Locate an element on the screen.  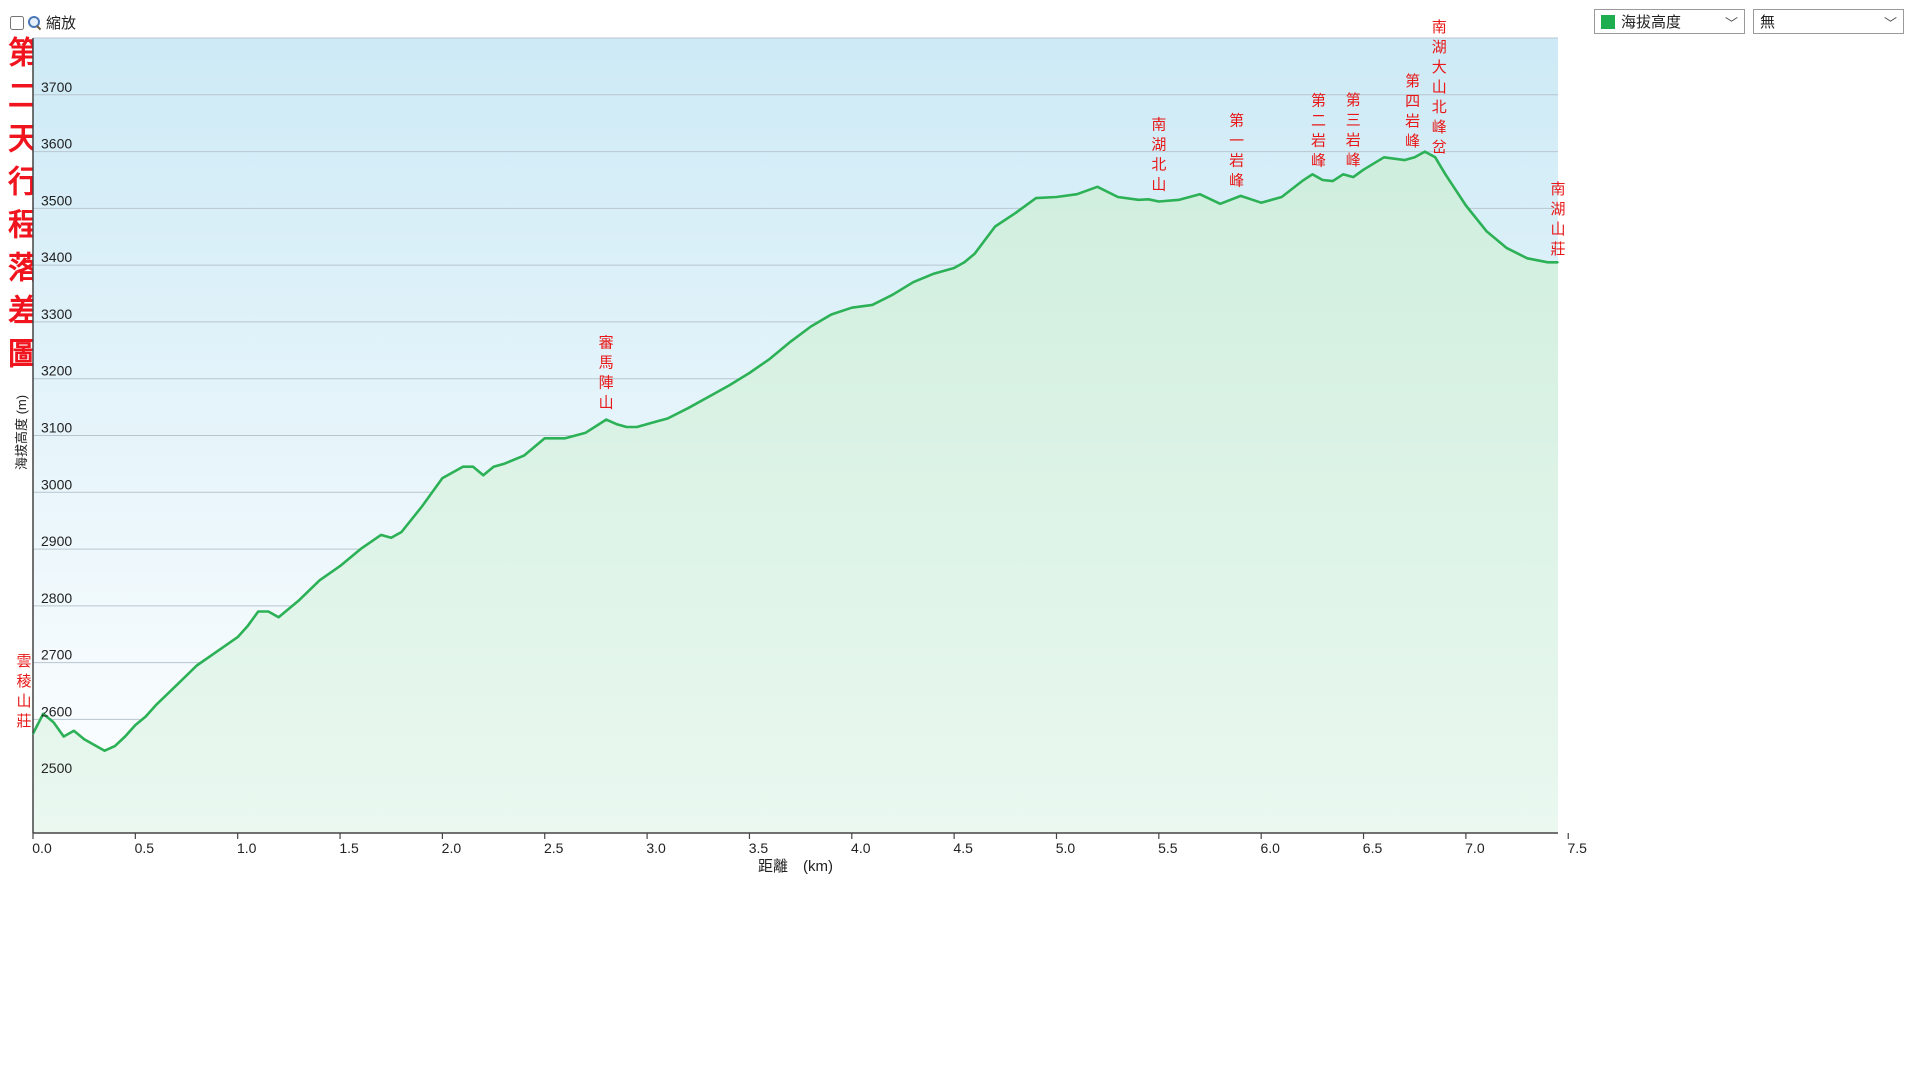
zoom-checkbox is located at coordinates (17, 22).